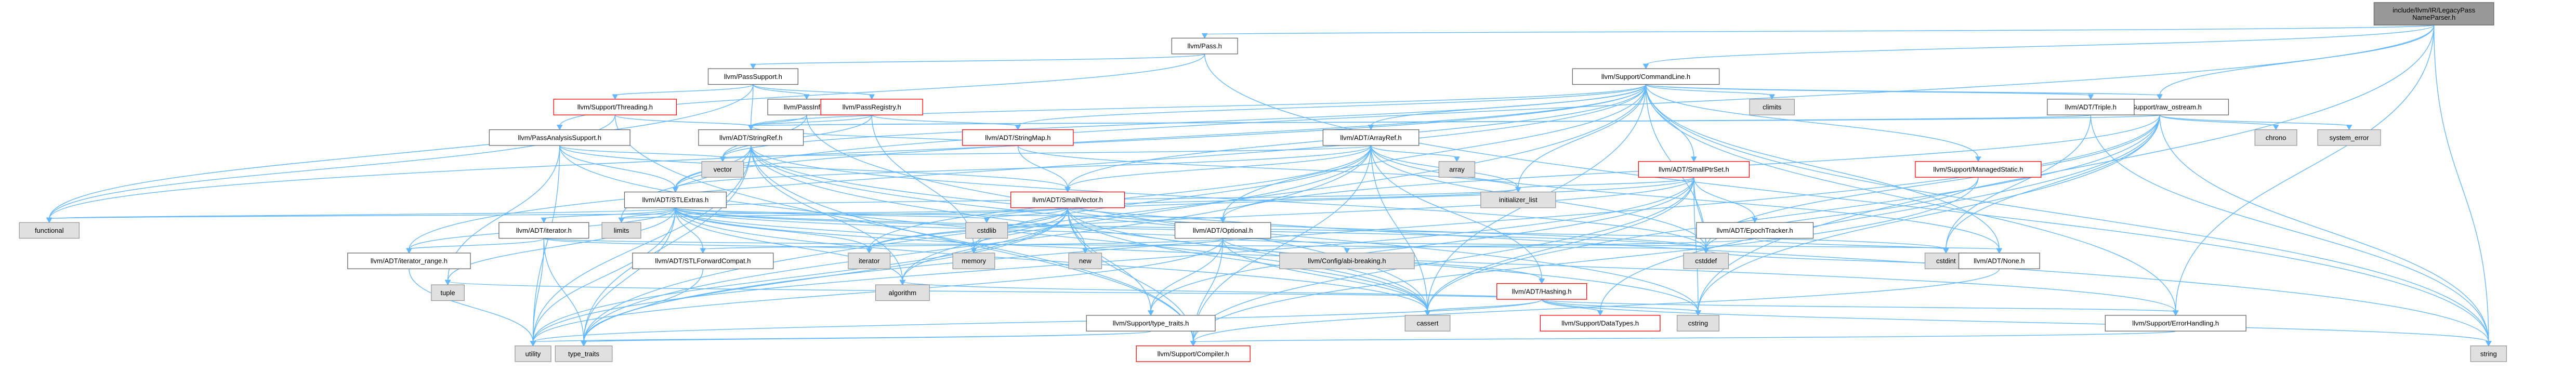 This screenshot has height=371, width=2576. Describe the element at coordinates (533, 353) in the screenshot. I see `node-label: utility` at that location.